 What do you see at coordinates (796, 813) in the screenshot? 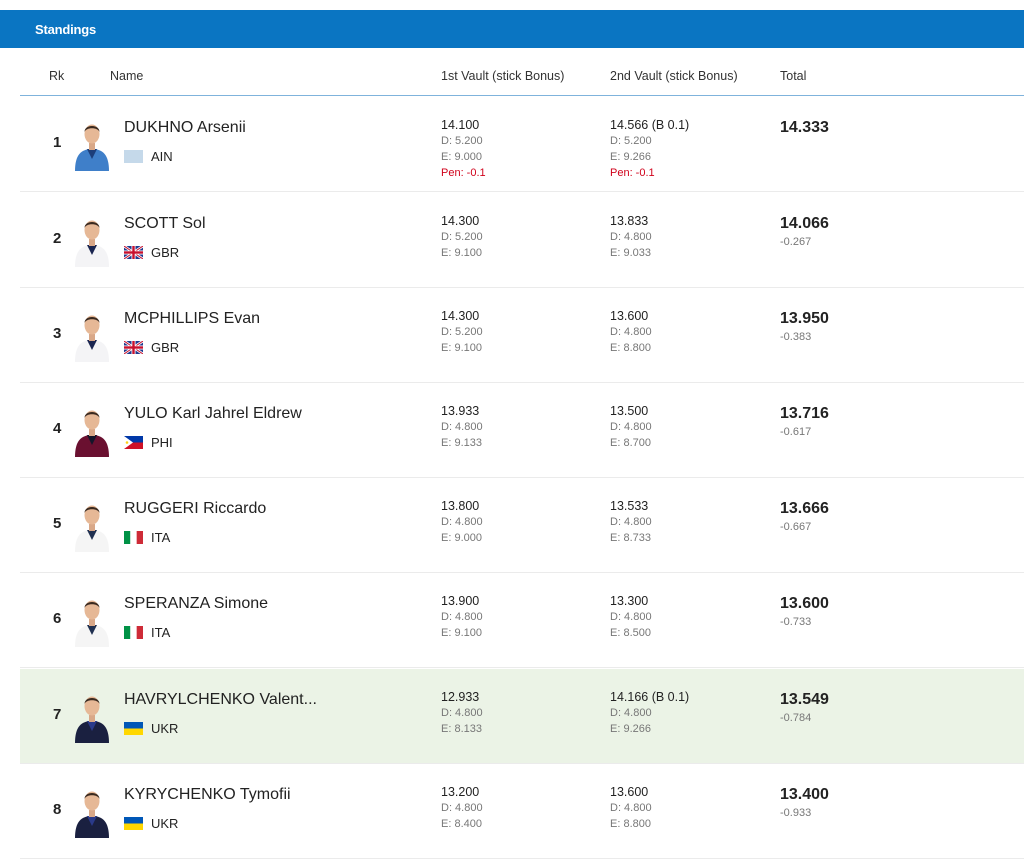
I see `total-gap-to-leader: -0.933` at bounding box center [796, 813].